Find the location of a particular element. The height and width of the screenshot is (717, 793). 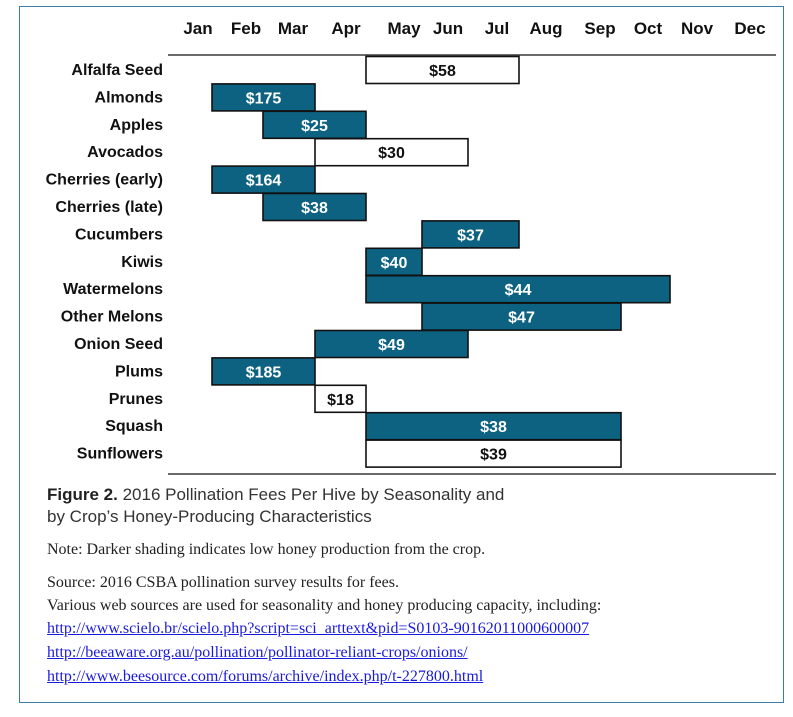

fee-label-plums: $185 is located at coordinates (264, 372).